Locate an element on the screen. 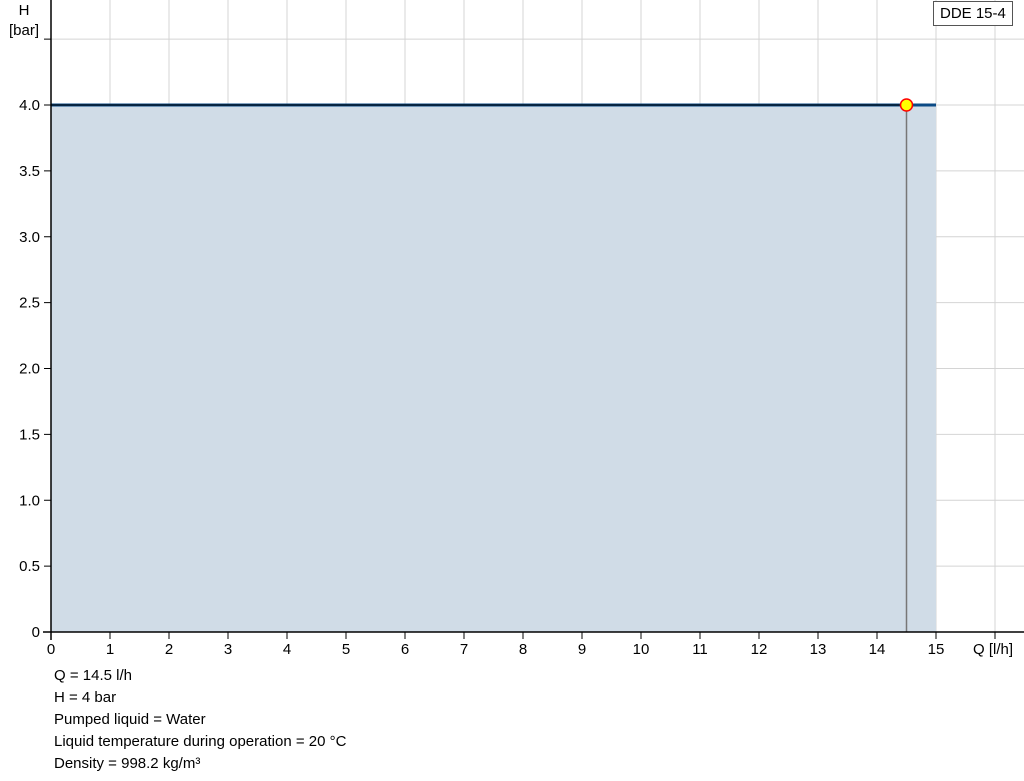  info-liquid: Pumped liquid = Water is located at coordinates (130, 719).